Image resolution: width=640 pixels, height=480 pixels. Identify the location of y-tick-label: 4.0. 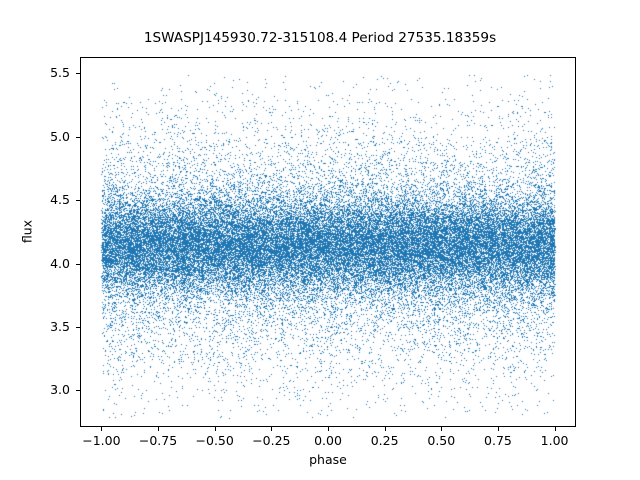
(60, 263).